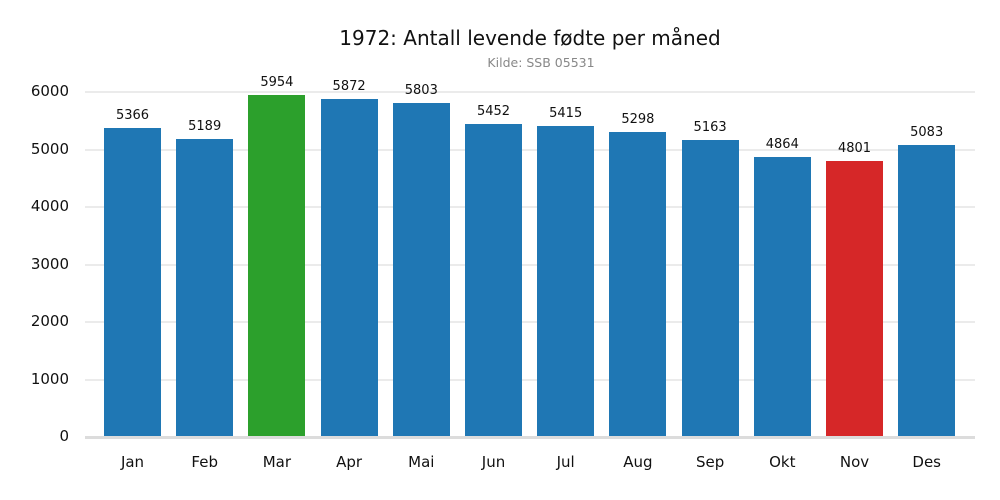 This screenshot has width=1000, height=500. I want to click on value-label: 4801, so click(854, 148).